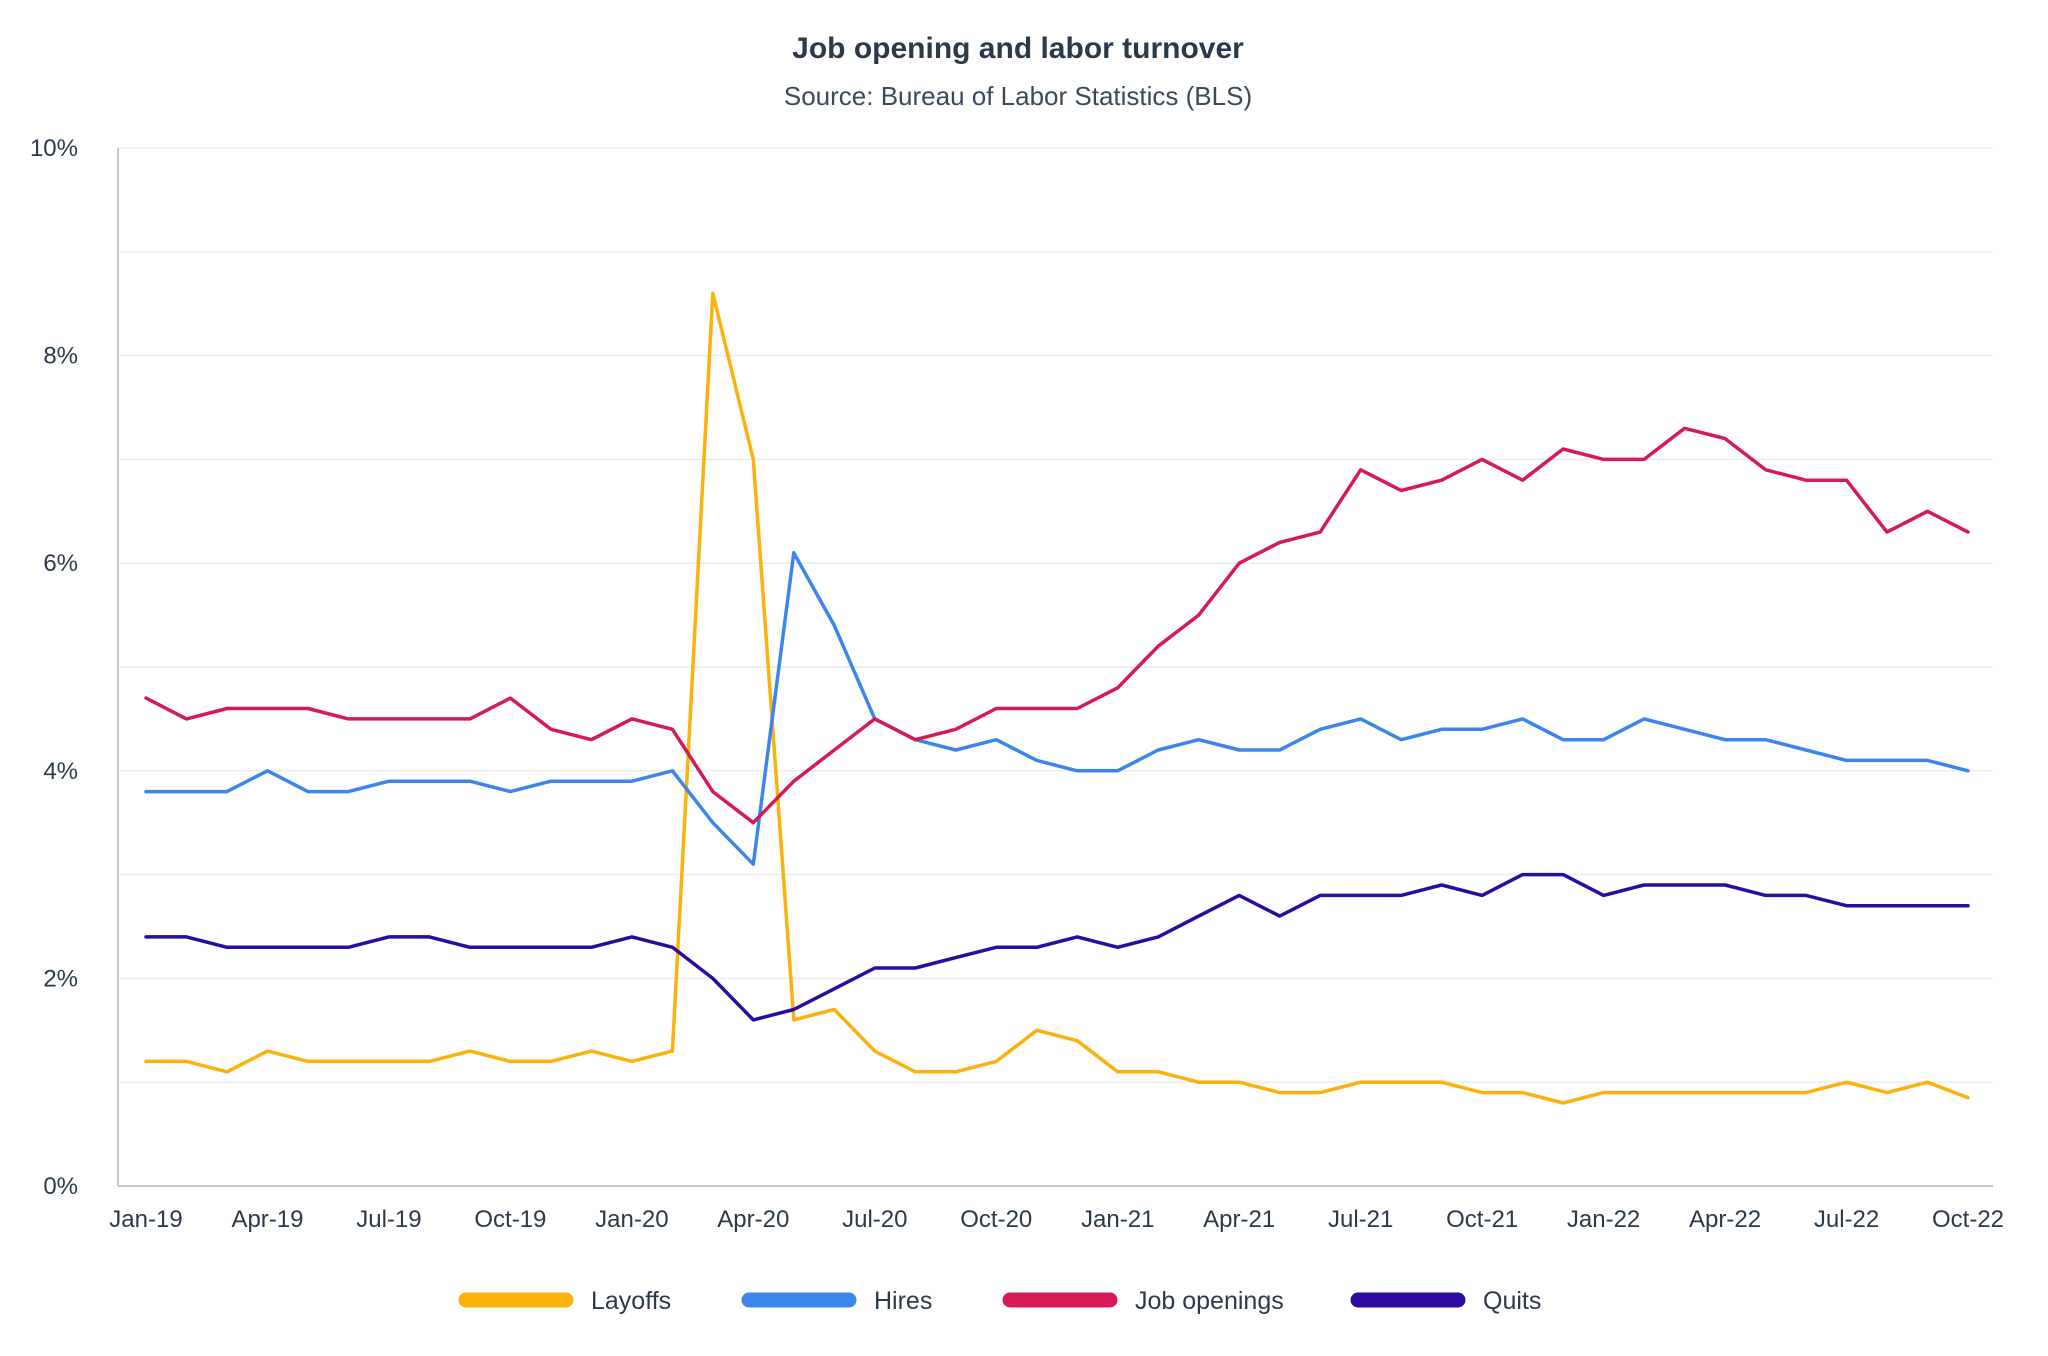  What do you see at coordinates (60, 771) in the screenshot?
I see `y-tick-label: 4%` at bounding box center [60, 771].